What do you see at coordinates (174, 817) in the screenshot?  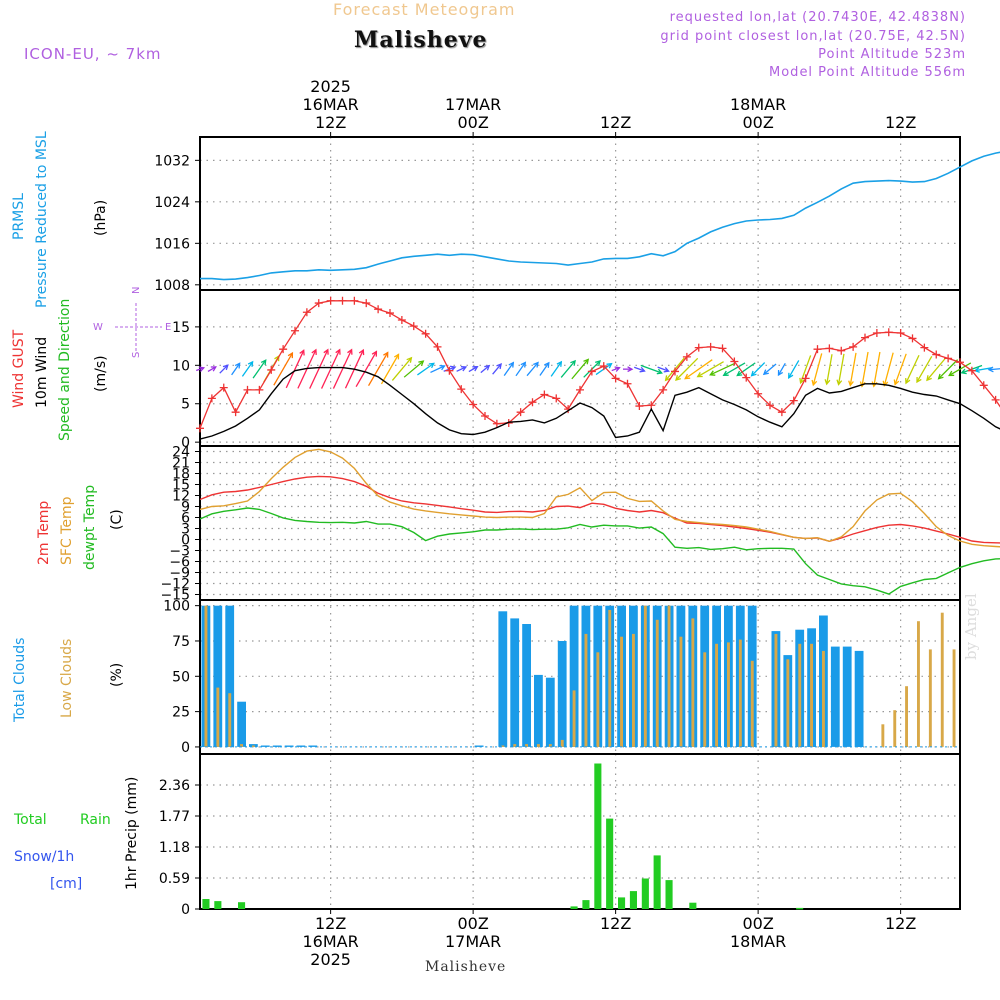 I see `y-tick-label: 1.77` at bounding box center [174, 817].